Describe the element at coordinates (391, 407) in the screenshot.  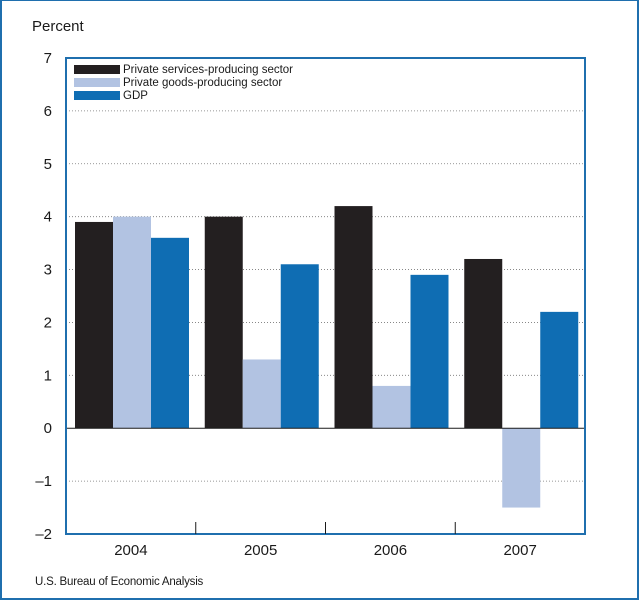
I see `bar-private-goods-producing-sector-2006` at that location.